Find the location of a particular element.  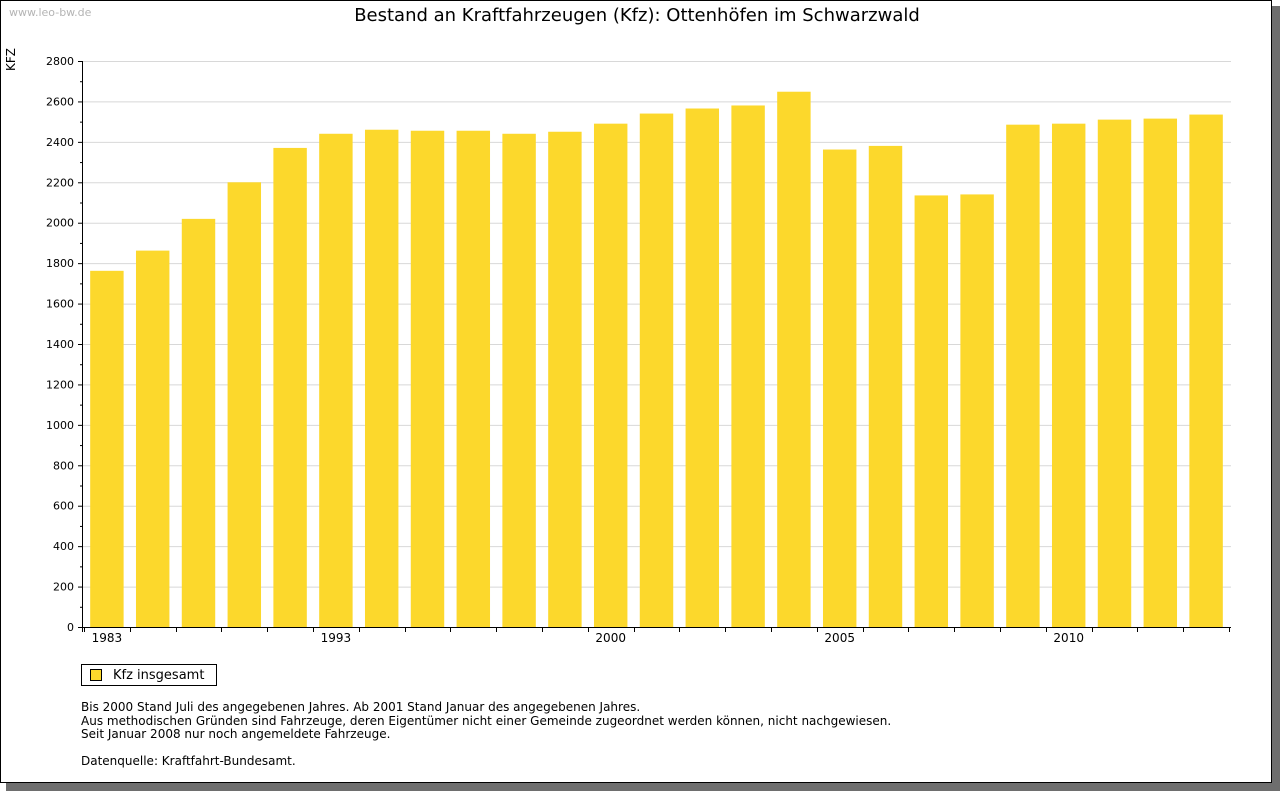

x-tick-label: 1993 is located at coordinates (336, 638).